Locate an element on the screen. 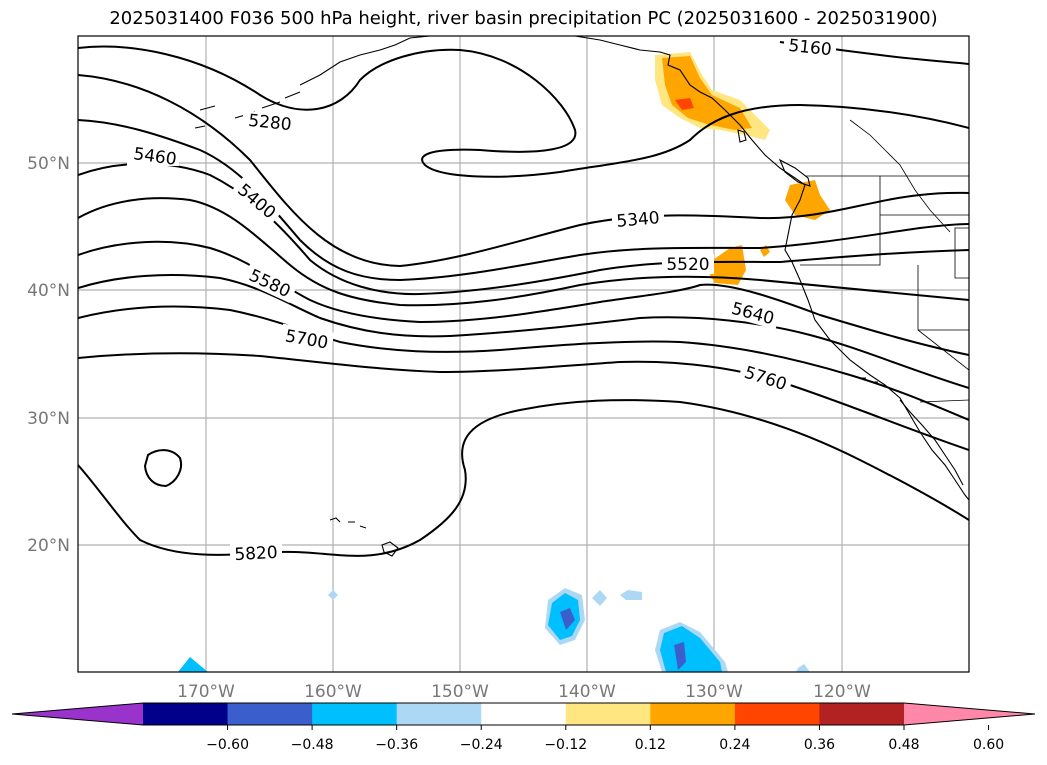  precip-negative-b-mid is located at coordinates (691, 649).